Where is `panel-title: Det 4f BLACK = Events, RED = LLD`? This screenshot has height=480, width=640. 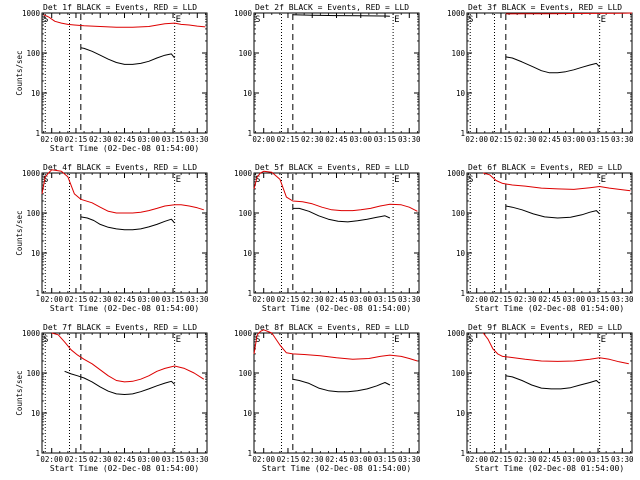 panel-title: Det 4f BLACK = Events, RED = LLD is located at coordinates (120, 167).